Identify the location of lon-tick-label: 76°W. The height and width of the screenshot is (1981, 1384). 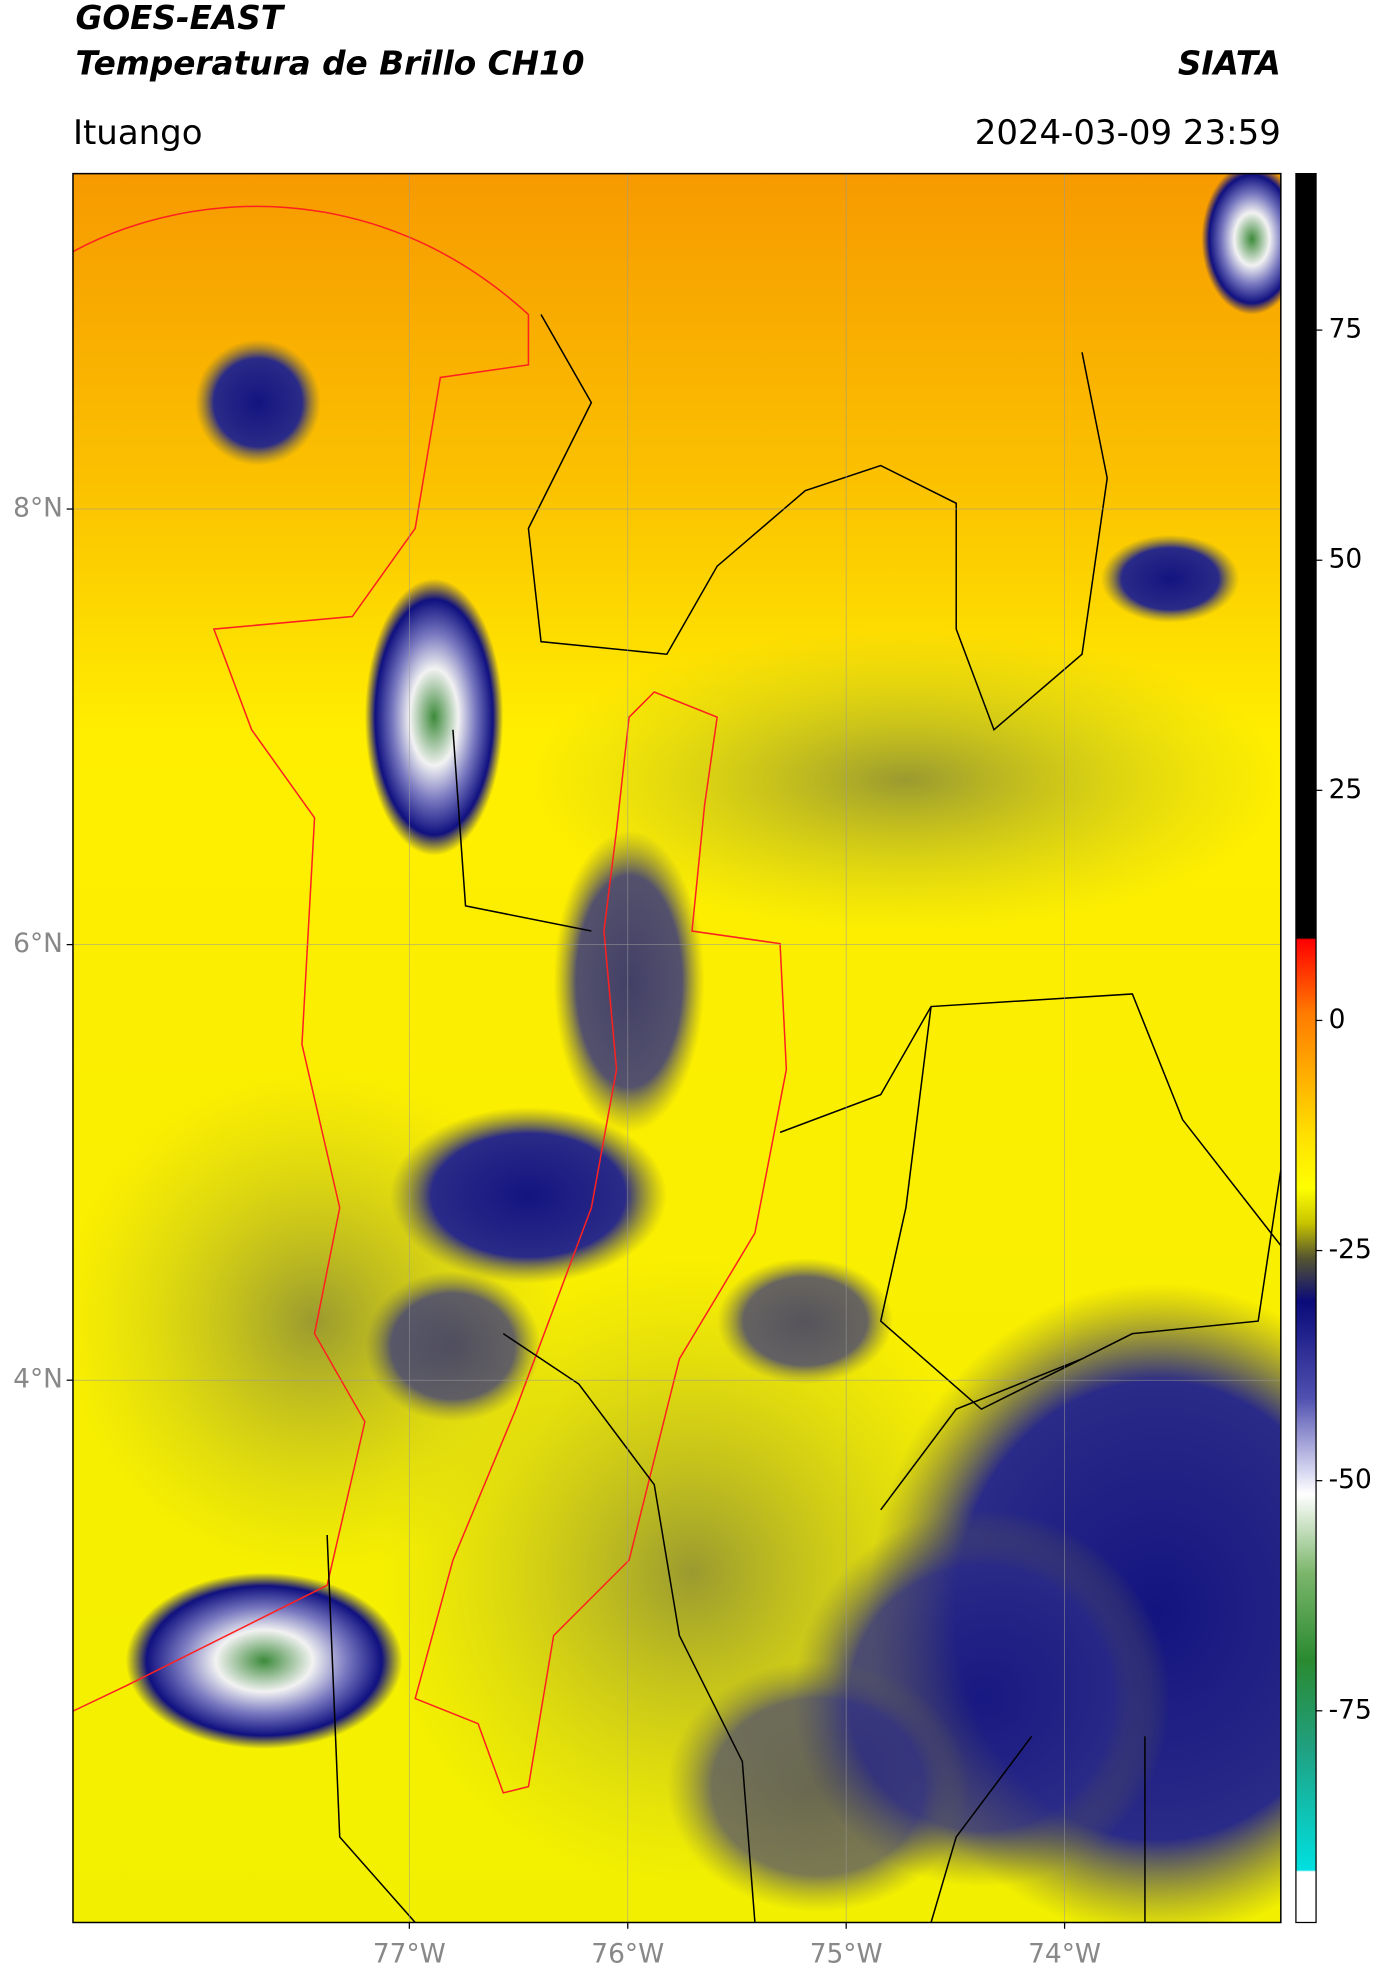
(627, 1954).